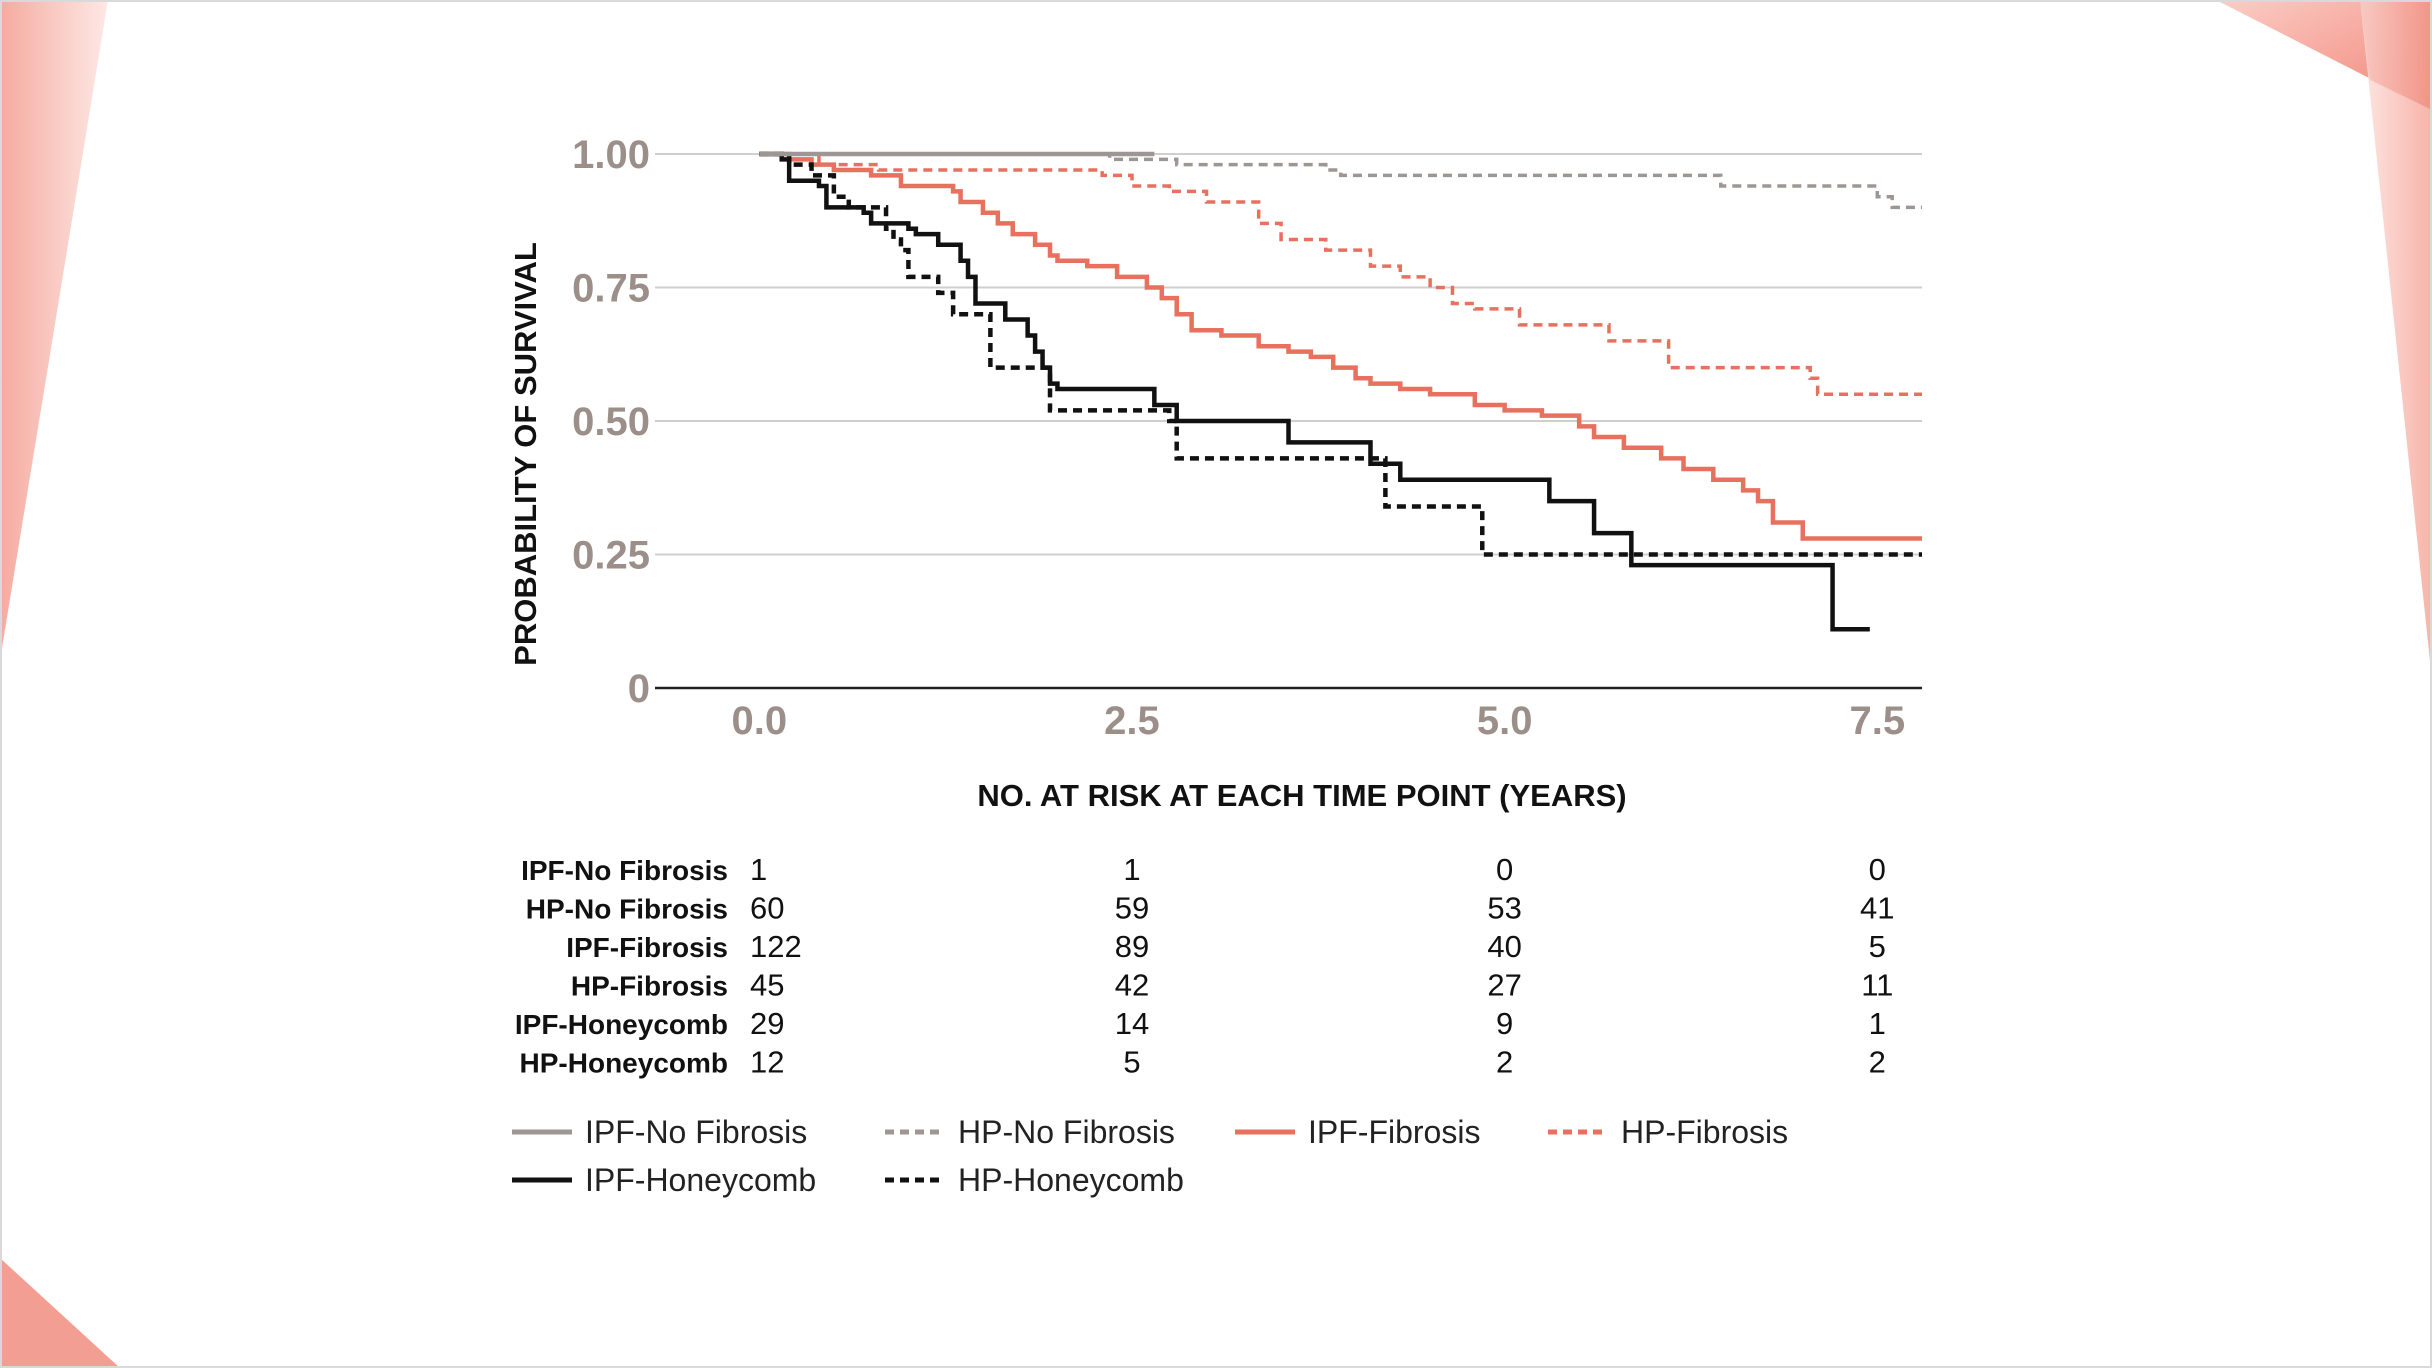 Image resolution: width=2432 pixels, height=1368 pixels. What do you see at coordinates (621, 1024) in the screenshot?
I see `risk-row-label: IPF-Honeycomb` at bounding box center [621, 1024].